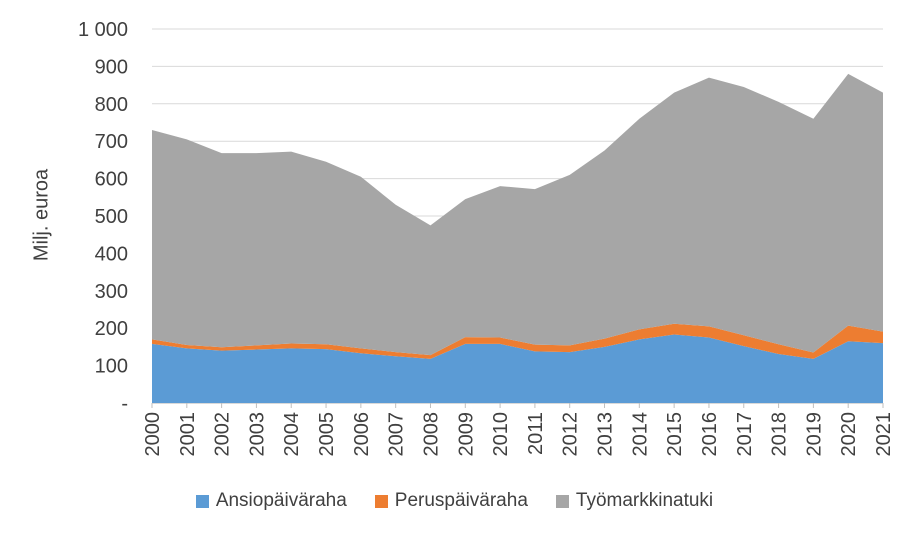 This screenshot has width=909, height=539. Describe the element at coordinates (202, 501) in the screenshot. I see `legend-swatch-blue-icon` at that location.